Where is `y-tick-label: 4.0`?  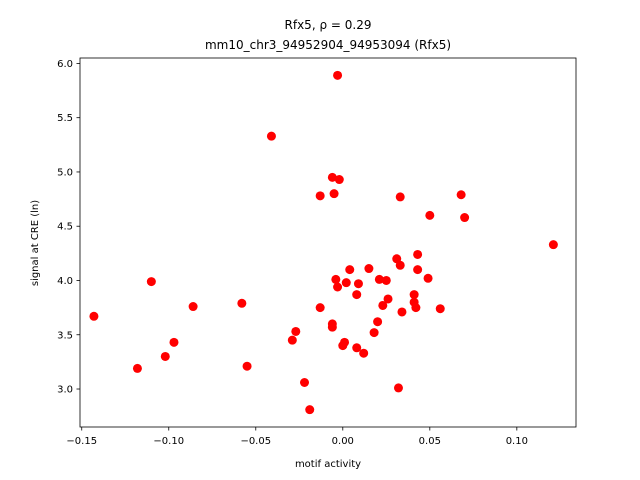 y-tick-label: 4.0 is located at coordinates (65, 281).